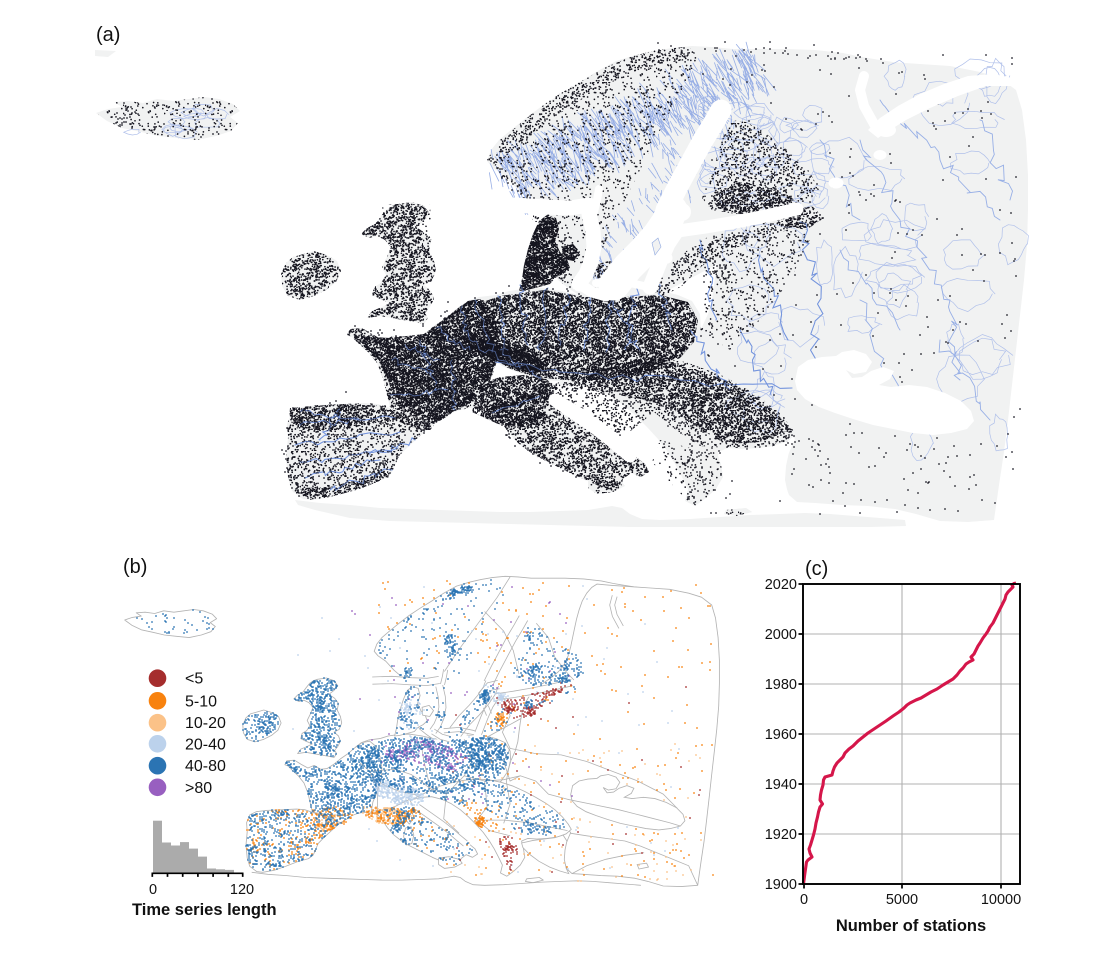  What do you see at coordinates (781, 685) in the screenshot?
I see `svg-text: 1980` at bounding box center [781, 685].